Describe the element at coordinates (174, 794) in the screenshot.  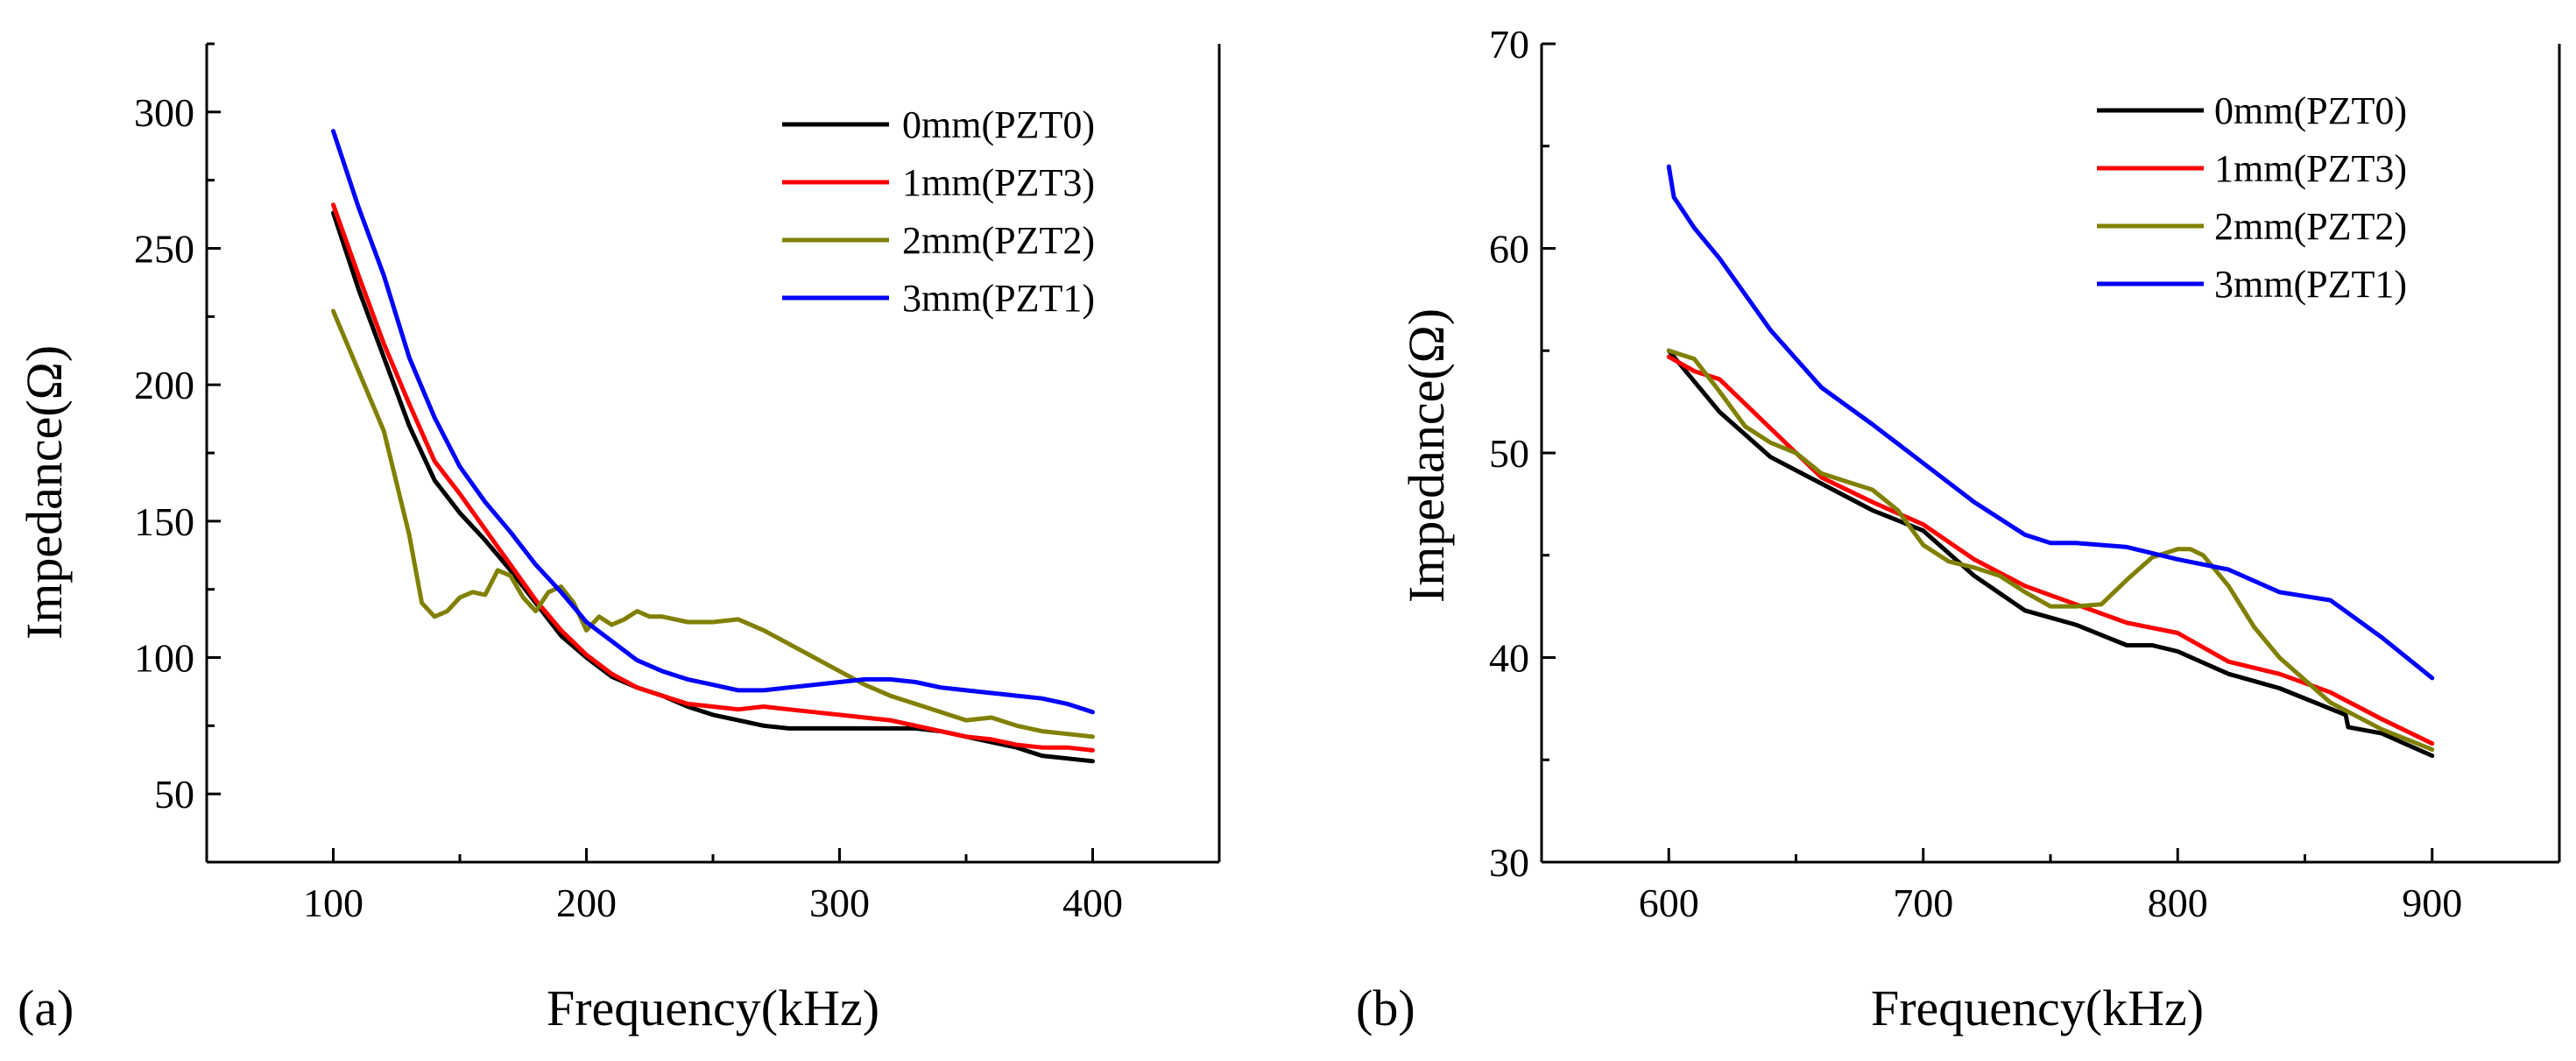
I see `chart-a-y-tick-label: 50` at that location.